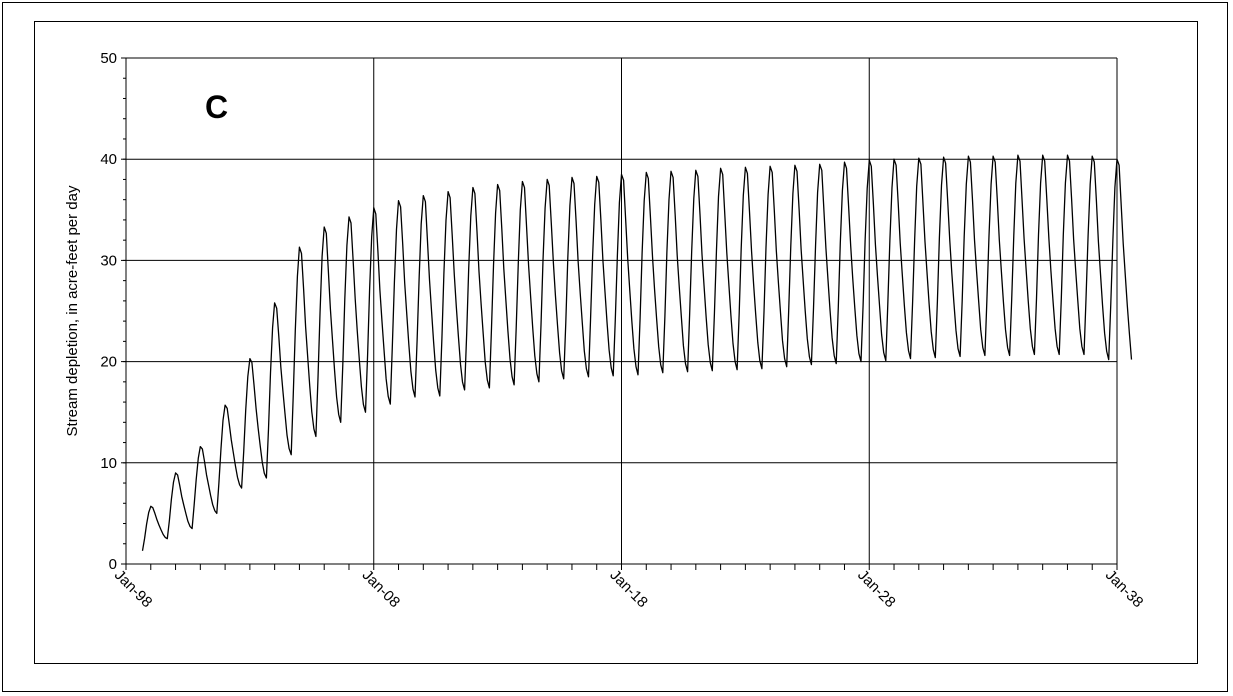 This screenshot has width=1233, height=696. What do you see at coordinates (876, 589) in the screenshot?
I see `x-tick-label: Jan-28` at bounding box center [876, 589].